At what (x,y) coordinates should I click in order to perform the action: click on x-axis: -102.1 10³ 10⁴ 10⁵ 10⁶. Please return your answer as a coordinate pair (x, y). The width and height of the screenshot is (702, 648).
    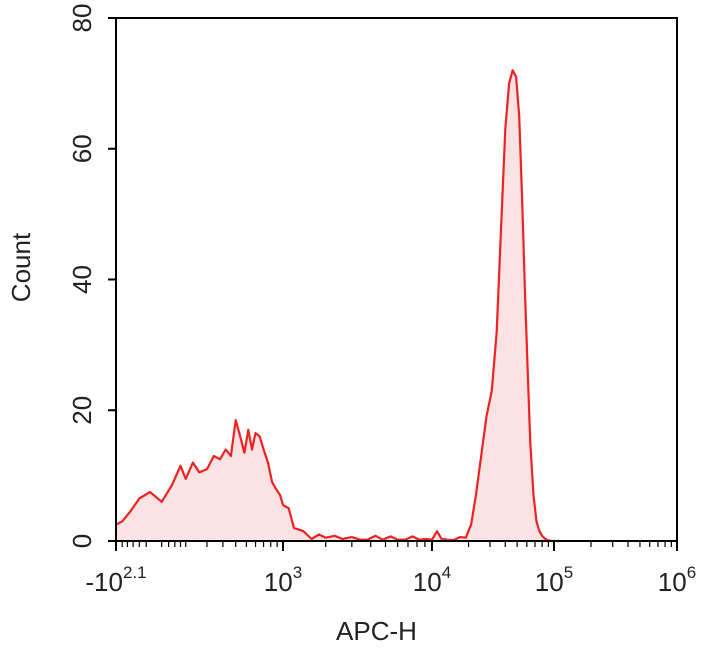
    Looking at the image, I should click on (390, 569).